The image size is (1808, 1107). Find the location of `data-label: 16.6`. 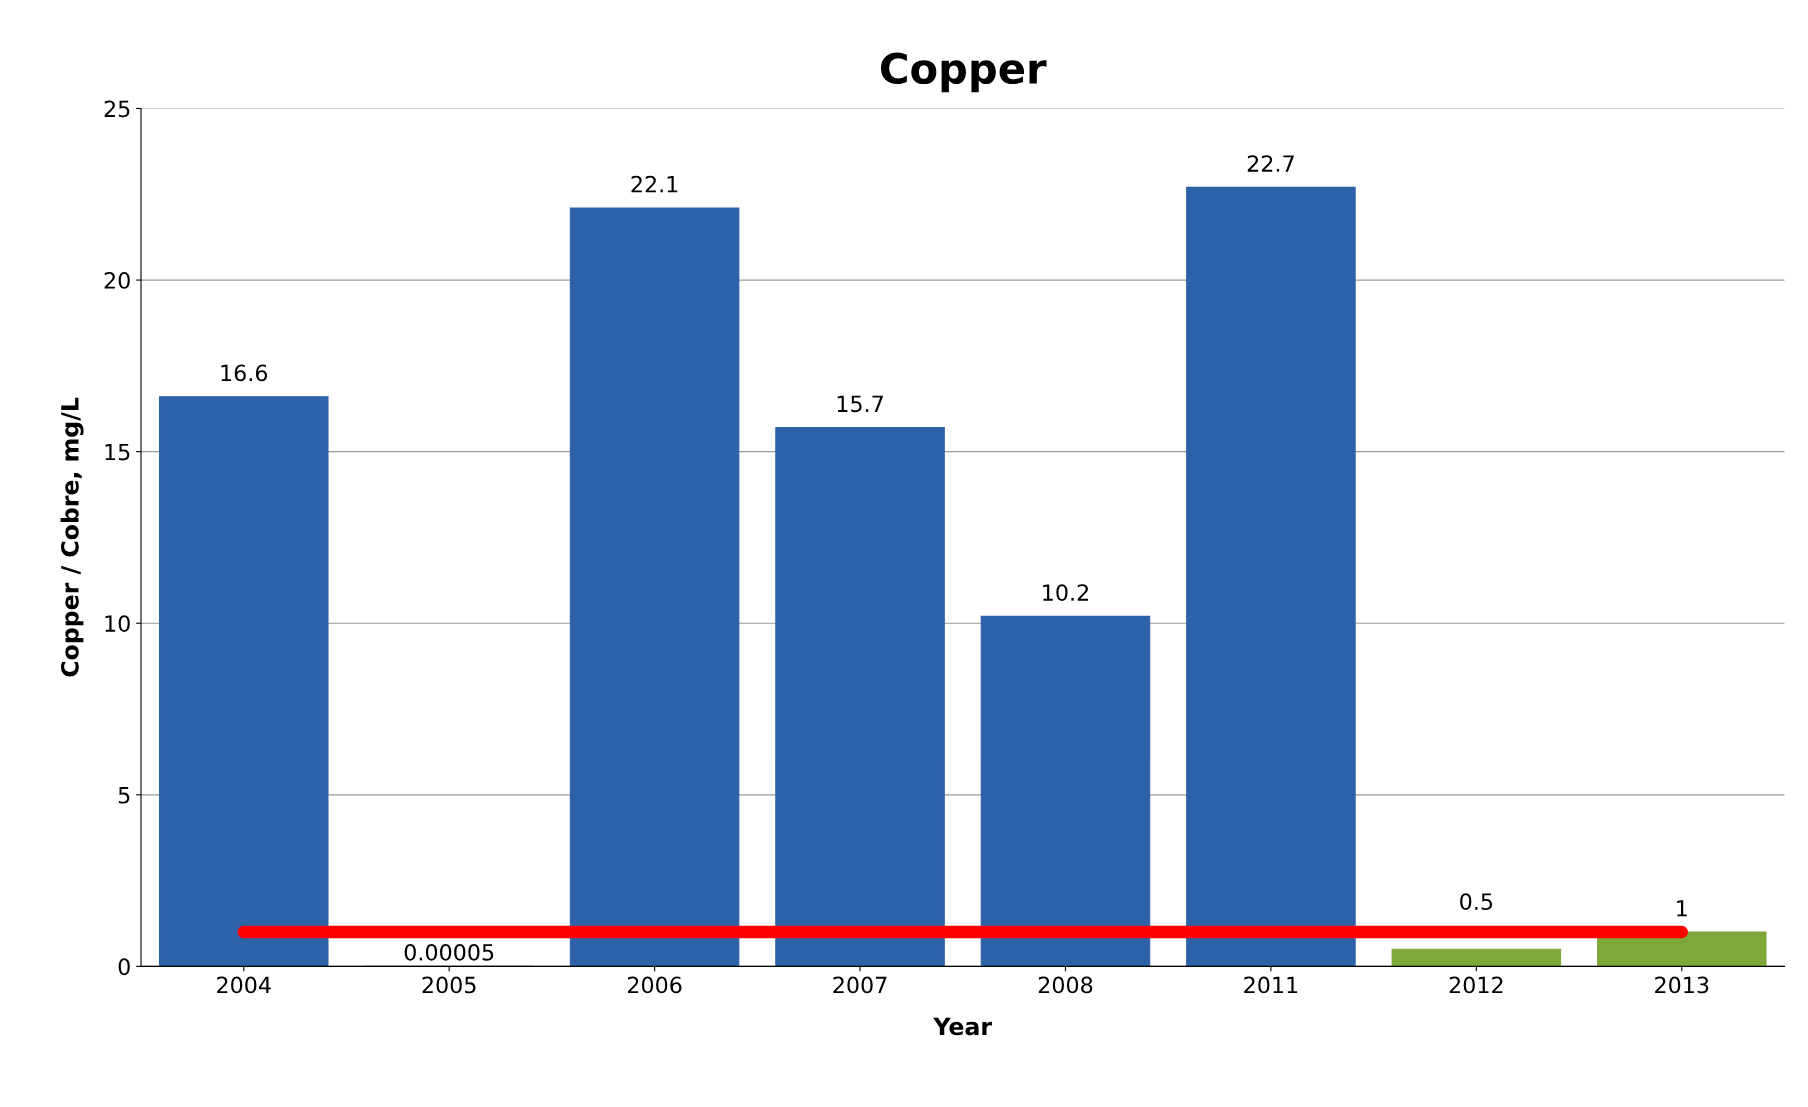

data-label: 16.6 is located at coordinates (244, 373).